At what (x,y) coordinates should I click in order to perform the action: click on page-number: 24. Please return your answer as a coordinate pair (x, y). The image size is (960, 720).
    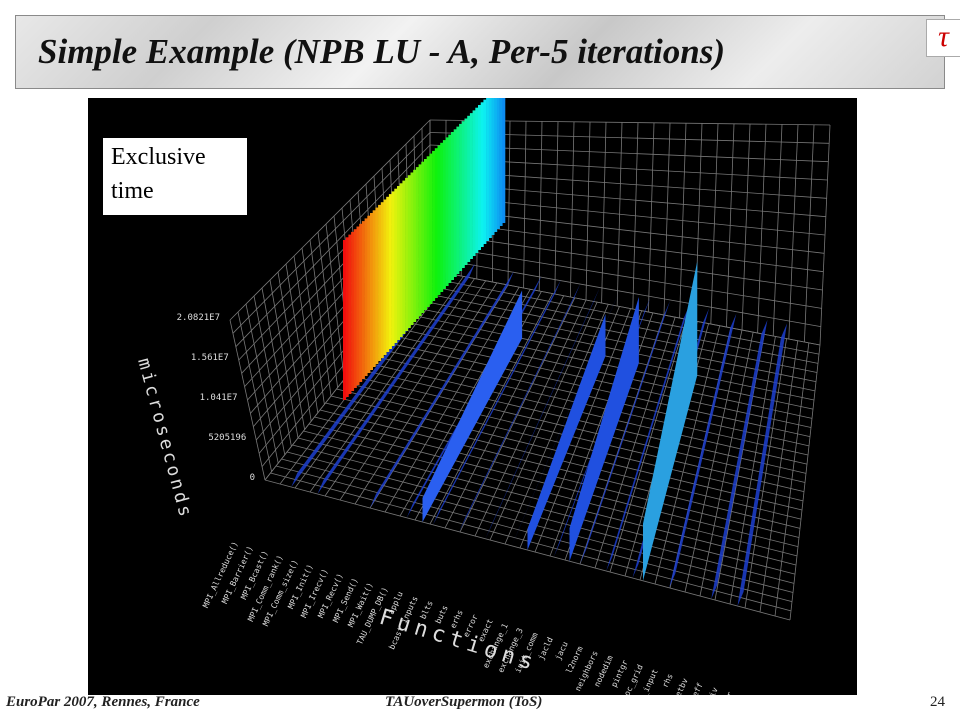
    Looking at the image, I should click on (937, 702).